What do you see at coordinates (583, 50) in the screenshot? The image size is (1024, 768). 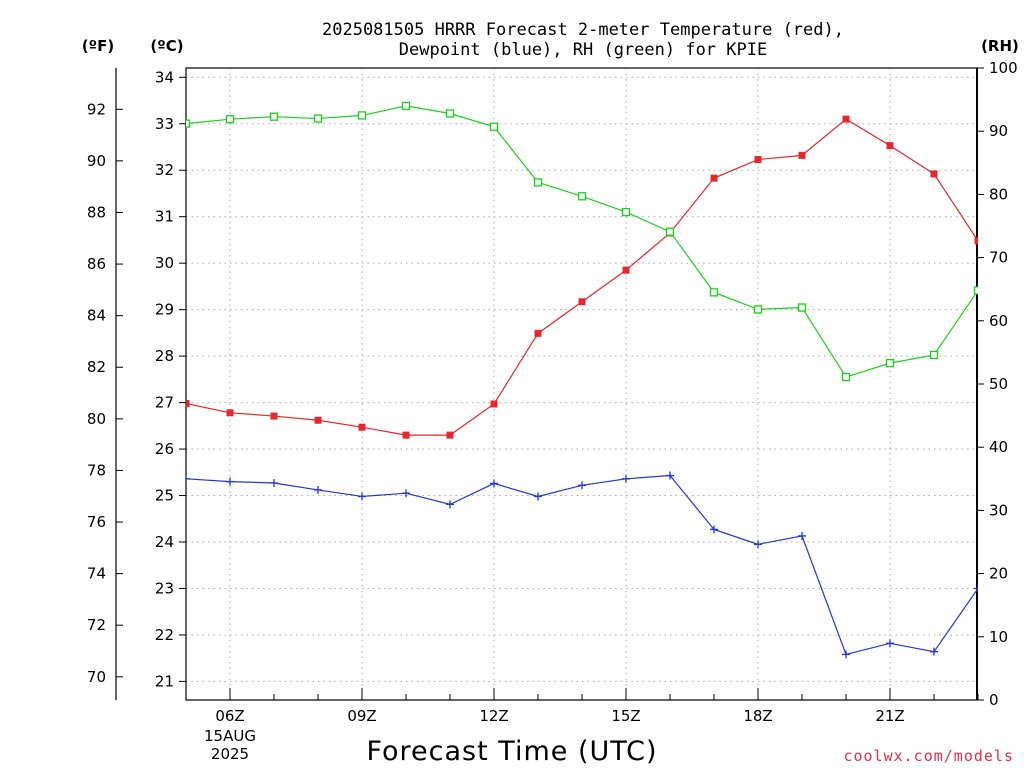 I see `chart-title-line2: Dewpoint (blue), RH (green) for KPIE` at bounding box center [583, 50].